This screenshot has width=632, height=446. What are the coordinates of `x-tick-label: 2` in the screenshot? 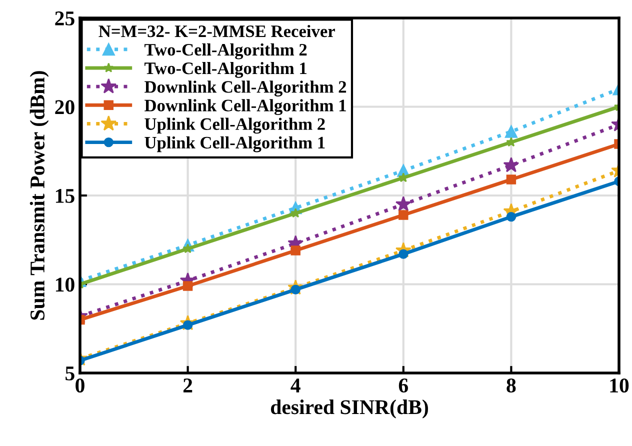 It's located at (187, 385).